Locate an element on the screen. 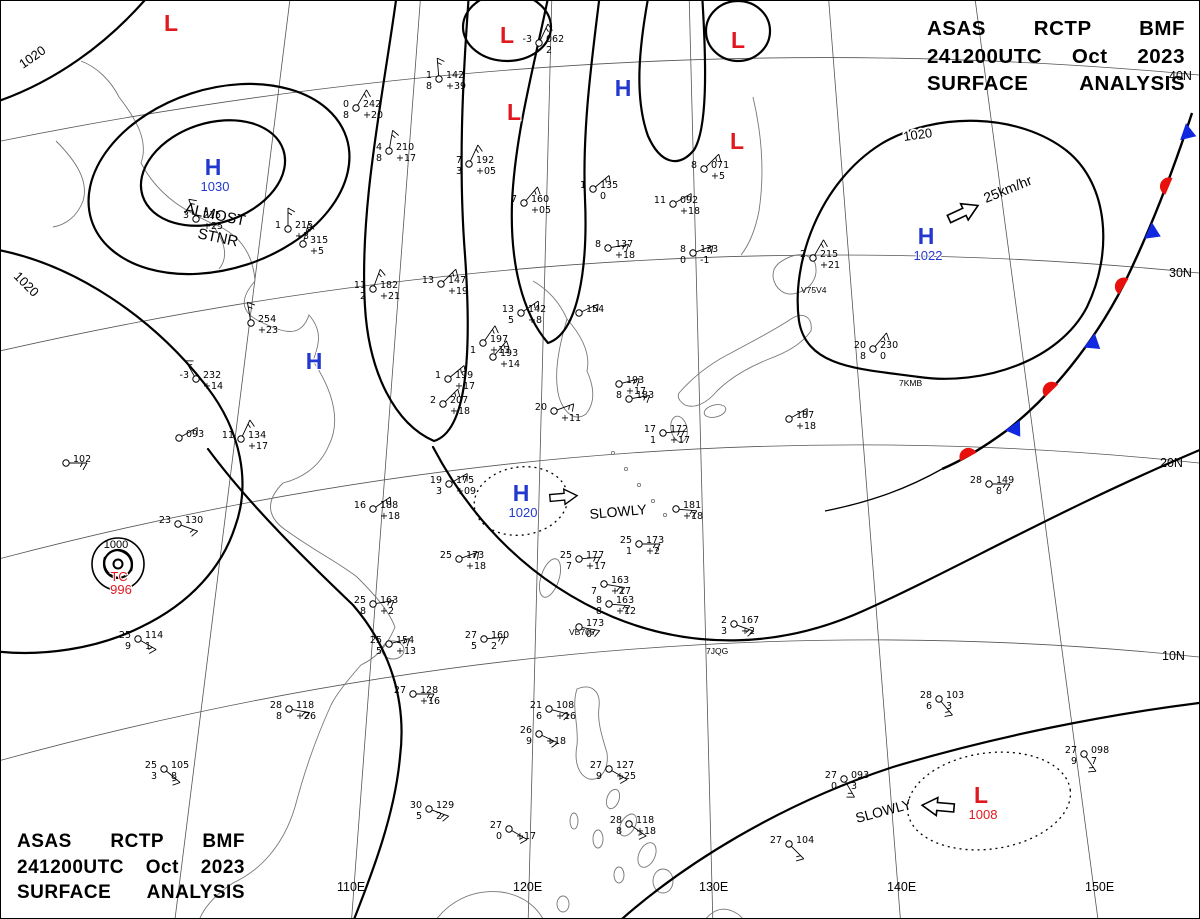  station-plot: 181+18 is located at coordinates (687, 511).